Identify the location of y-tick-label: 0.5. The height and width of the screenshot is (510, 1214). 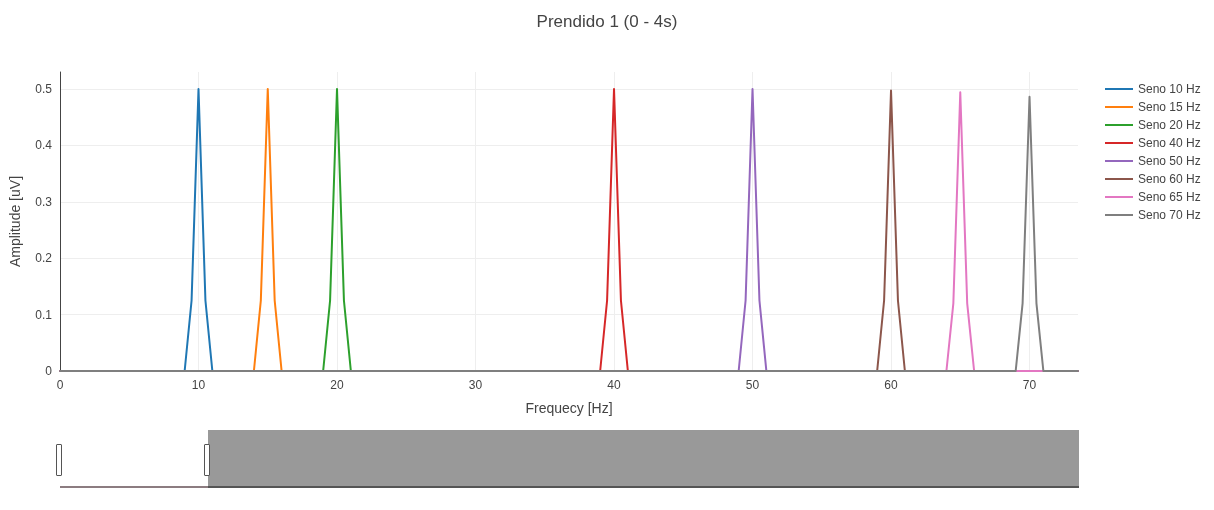
(44, 88).